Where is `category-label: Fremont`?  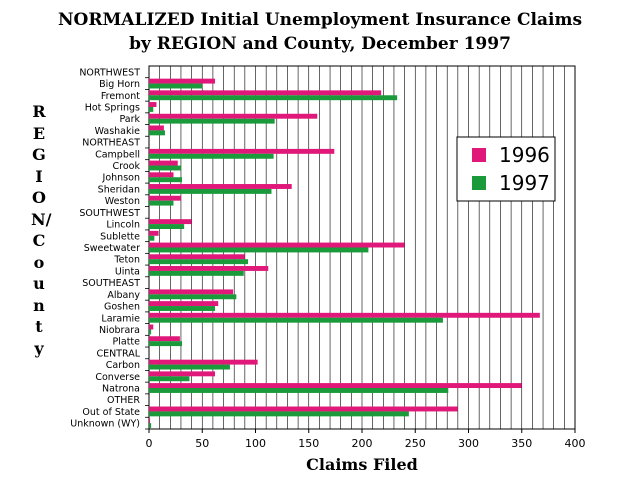 category-label: Fremont is located at coordinates (120, 96).